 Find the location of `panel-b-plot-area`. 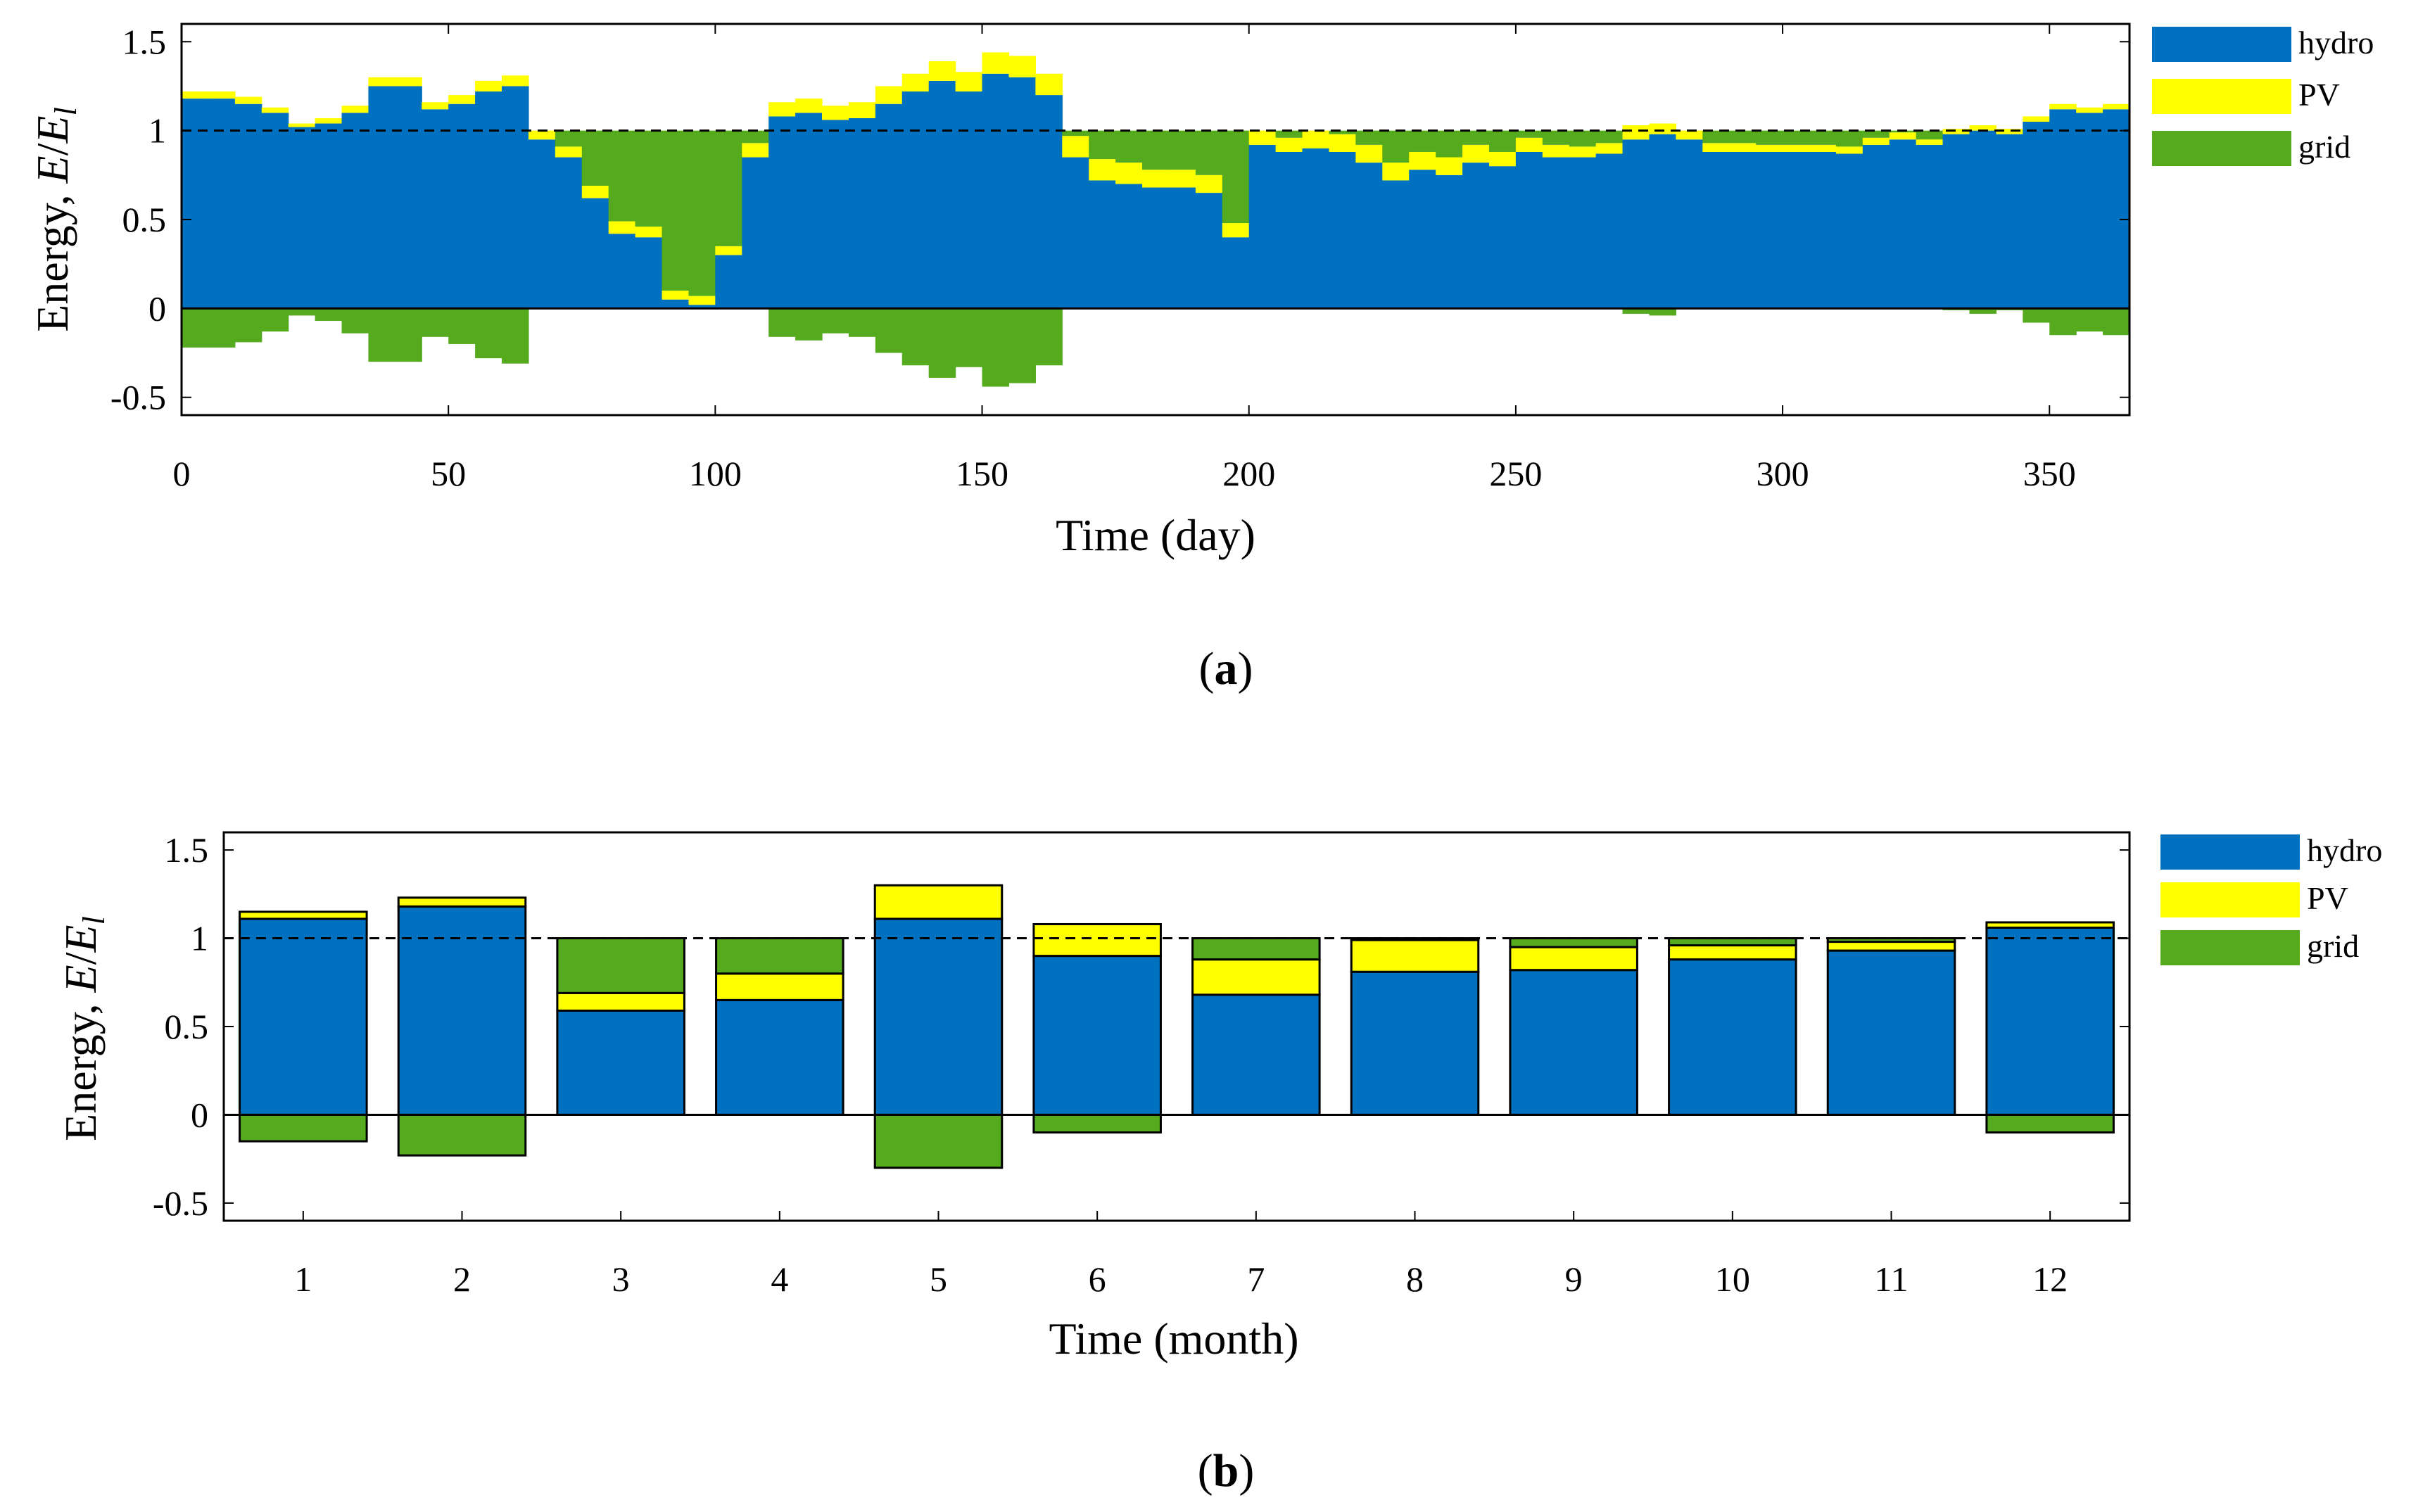

panel-b-plot-area is located at coordinates (1177, 1026).